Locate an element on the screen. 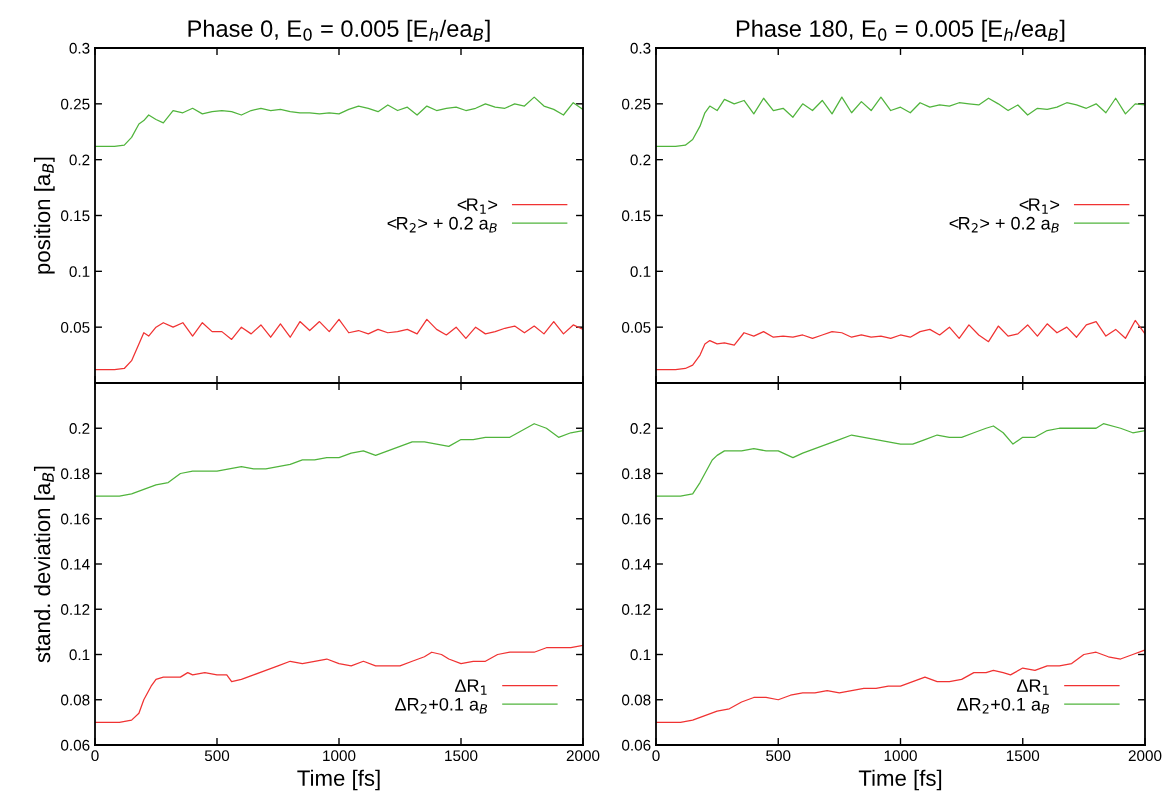 The height and width of the screenshot is (812, 1168). chart-title: Phase 180, E$_{0}$ = 0.005 [E$_{h}$/ea$_{B}$] is located at coordinates (900, 30).